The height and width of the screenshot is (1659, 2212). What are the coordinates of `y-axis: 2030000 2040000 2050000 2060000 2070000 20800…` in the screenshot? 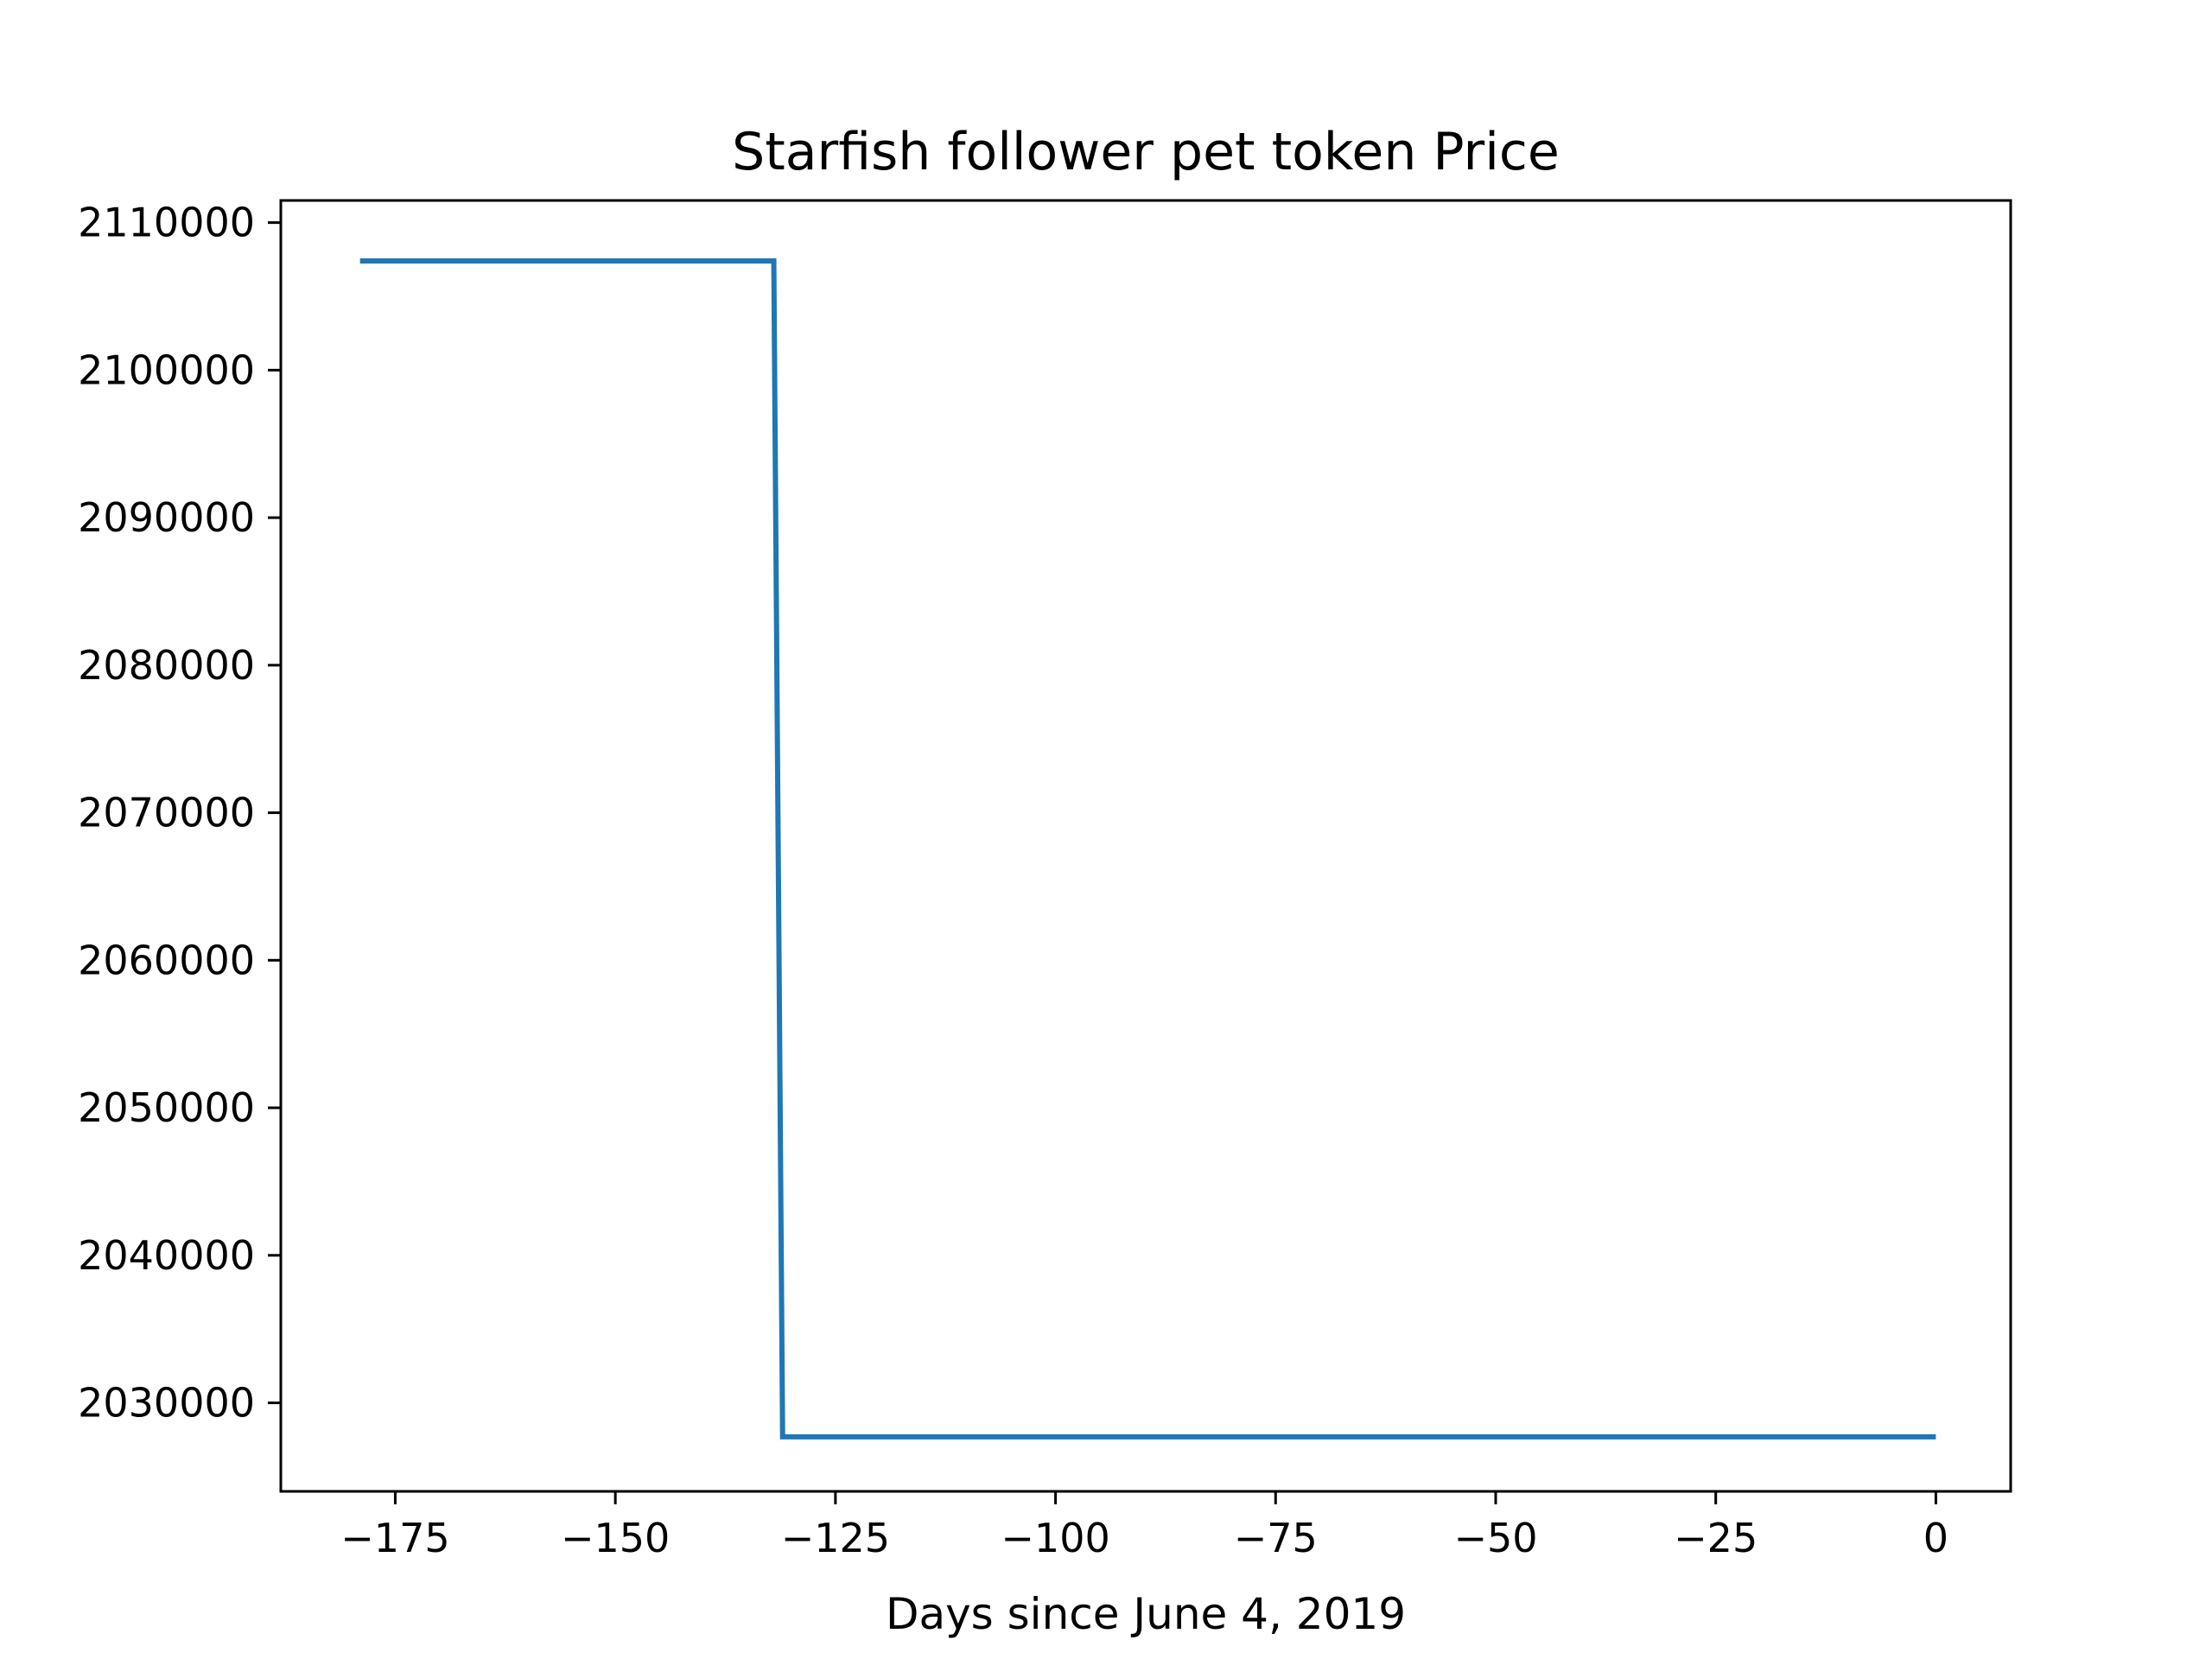 It's located at (179, 813).